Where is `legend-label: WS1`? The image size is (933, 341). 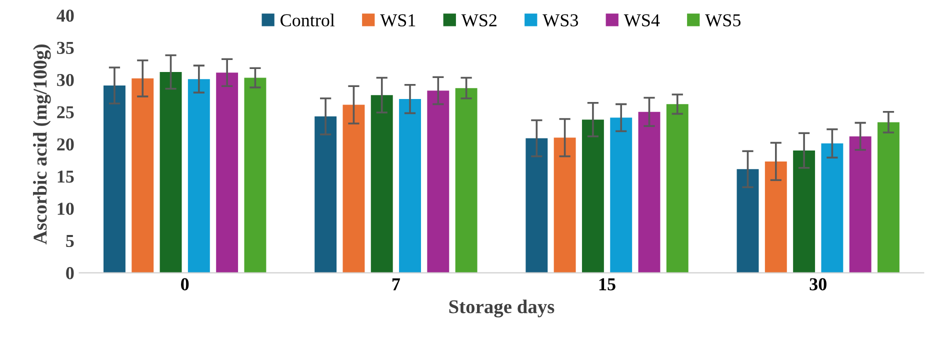
legend-label: WS1 is located at coordinates (398, 20).